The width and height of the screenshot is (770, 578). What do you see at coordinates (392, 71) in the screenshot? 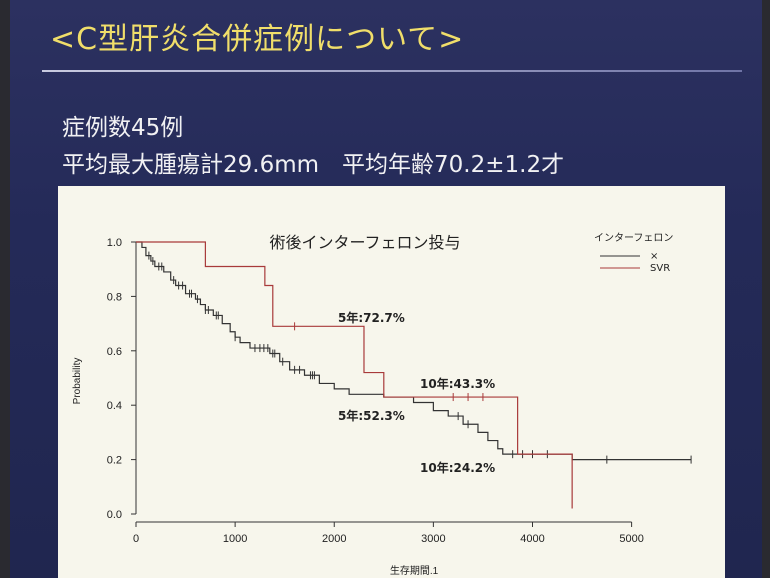
I see `title-divider` at bounding box center [392, 71].